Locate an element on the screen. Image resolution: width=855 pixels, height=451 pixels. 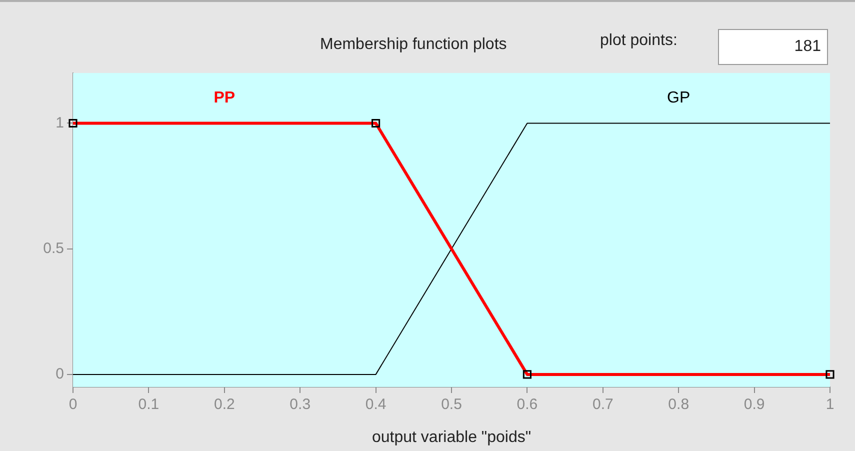
x-tick-label: 0.4 is located at coordinates (375, 405).